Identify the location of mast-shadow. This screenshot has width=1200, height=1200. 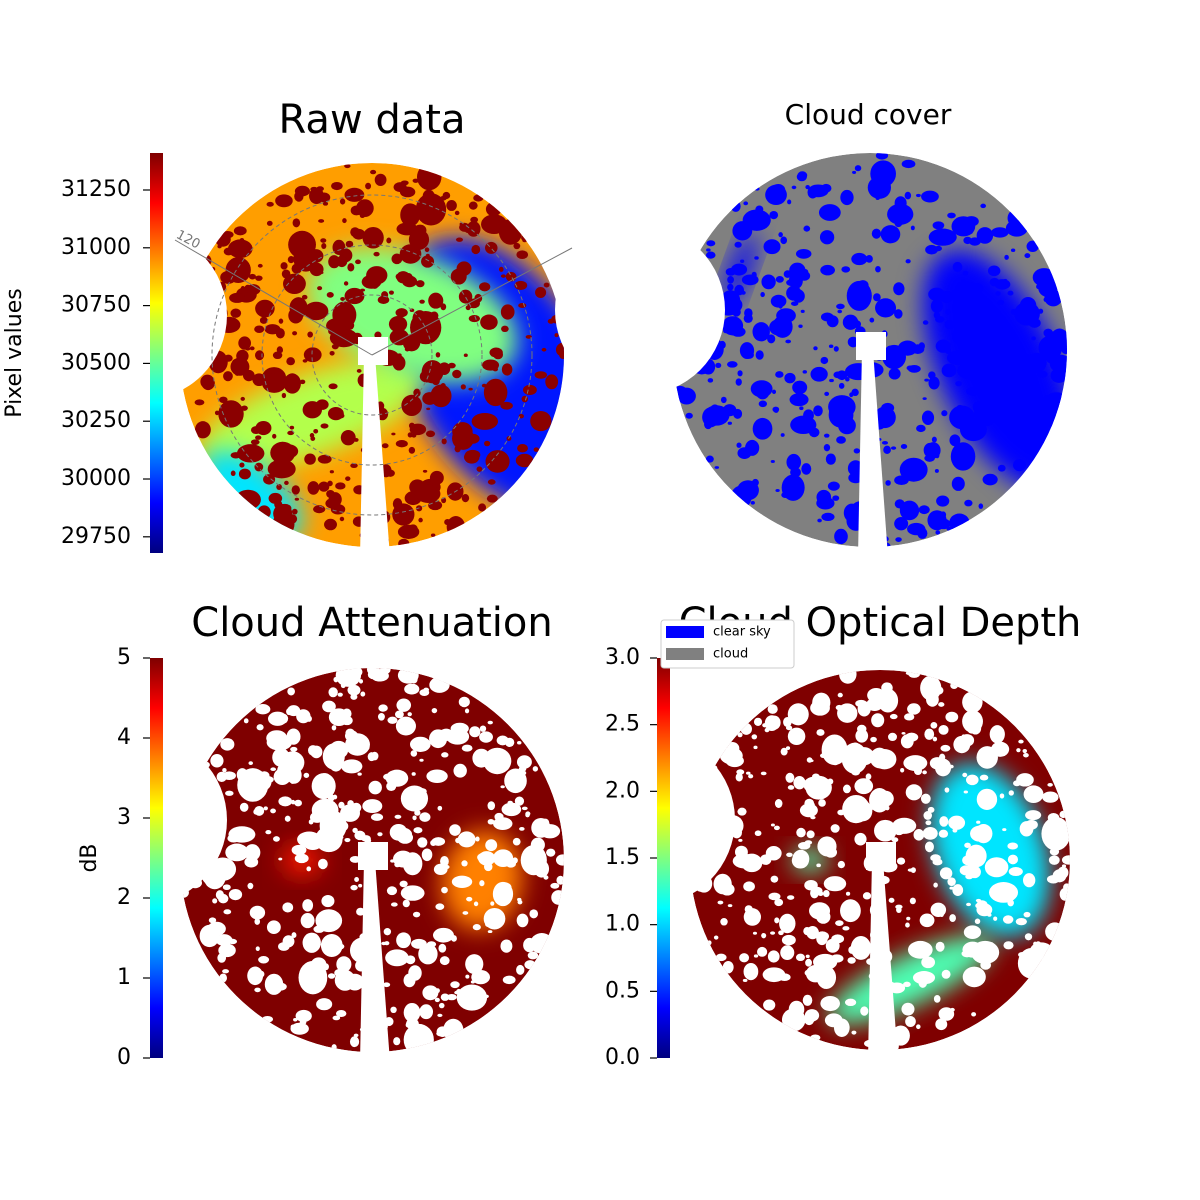
(375, 456).